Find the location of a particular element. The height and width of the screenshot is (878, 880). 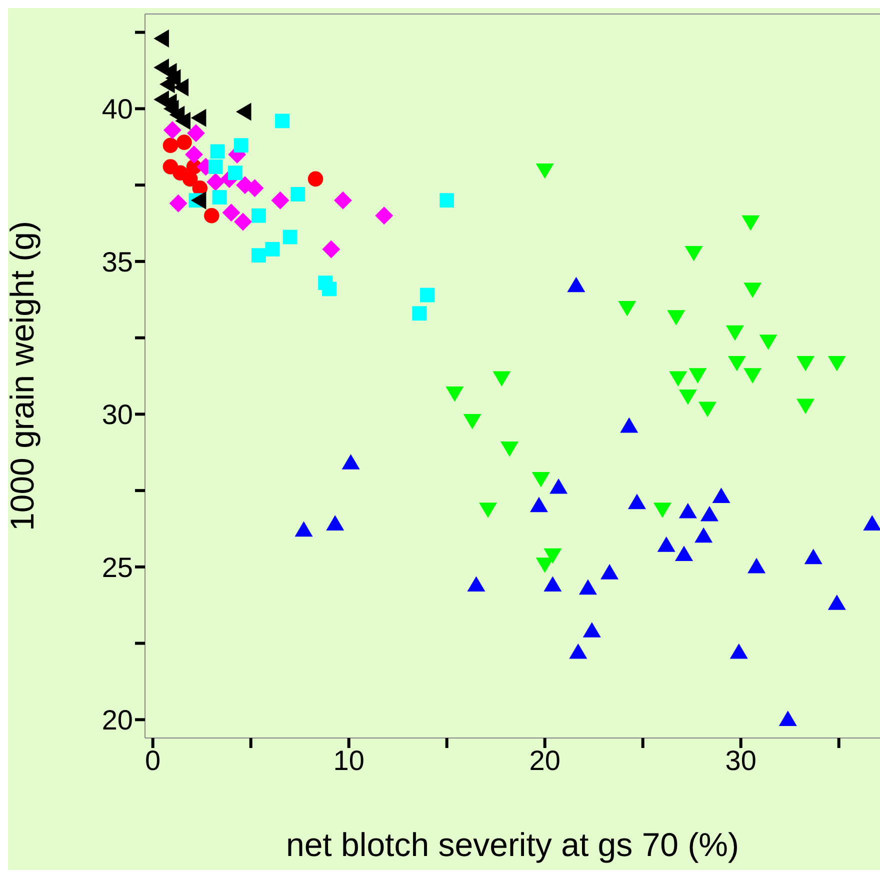

y-tick-label: 25 is located at coordinates (117, 567).